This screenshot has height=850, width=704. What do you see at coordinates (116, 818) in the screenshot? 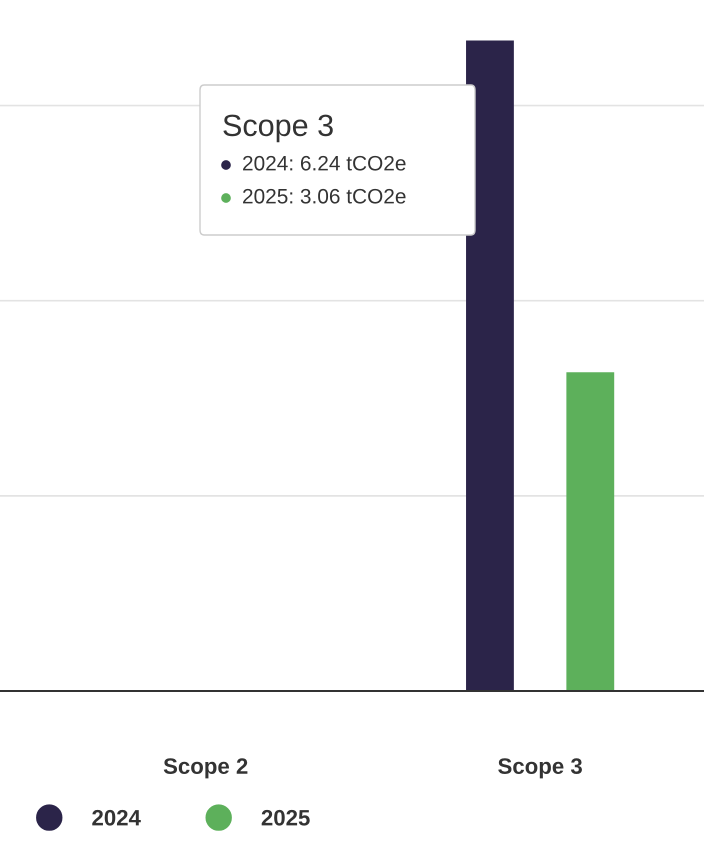
I see `legend-label: 2024` at bounding box center [116, 818].